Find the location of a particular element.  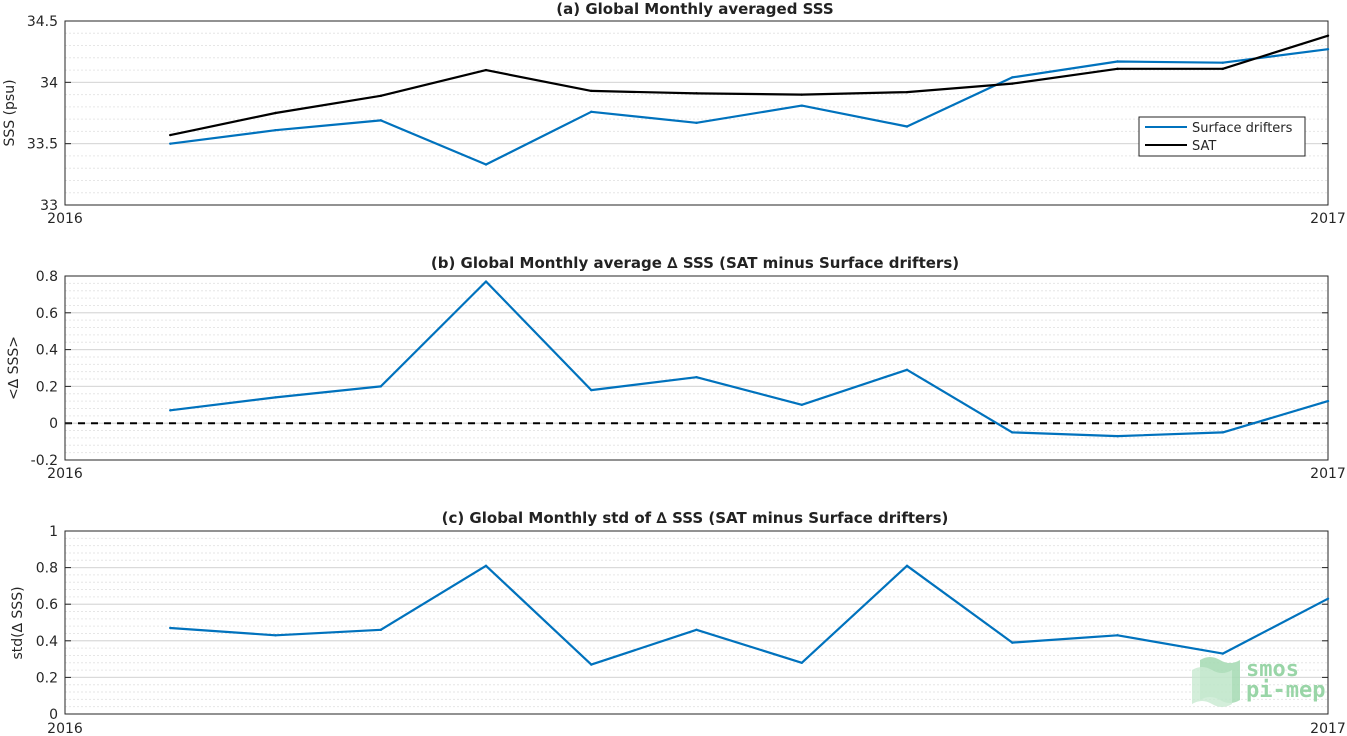

panel-c-ytick-label: 0.4 is located at coordinates (47, 642).